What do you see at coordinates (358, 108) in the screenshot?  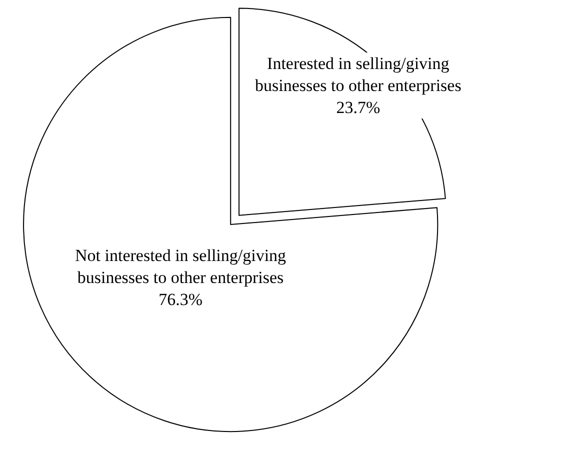 I see `data-label: 23.7%` at bounding box center [358, 108].